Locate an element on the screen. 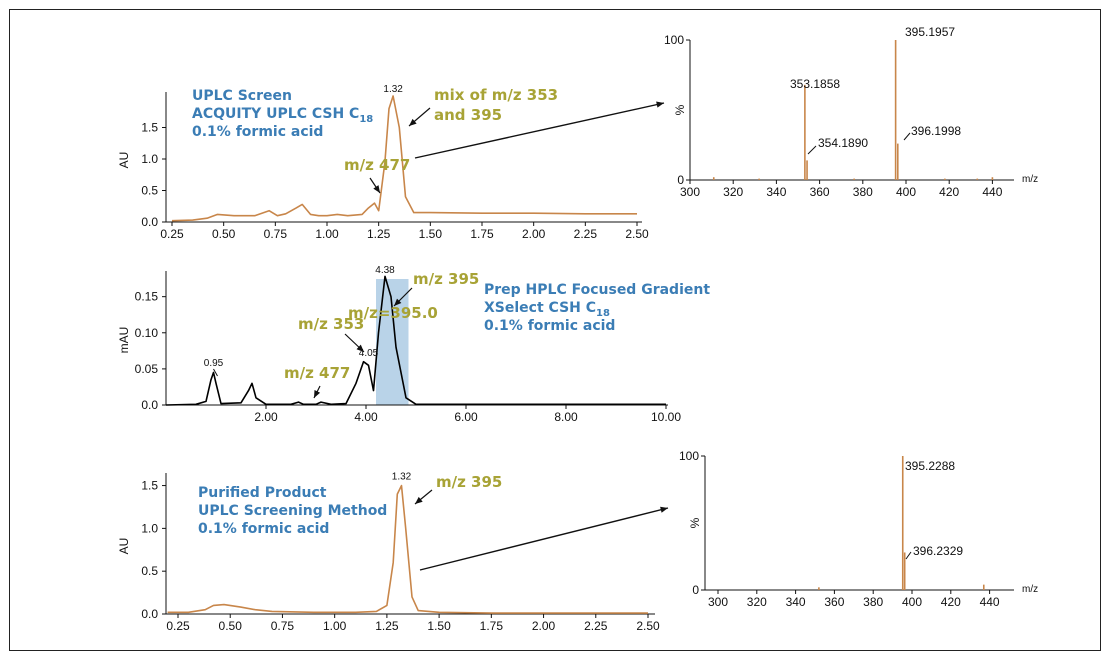 This screenshot has height=662, width=1114. ms2-y-axis-title: % is located at coordinates (695, 522).